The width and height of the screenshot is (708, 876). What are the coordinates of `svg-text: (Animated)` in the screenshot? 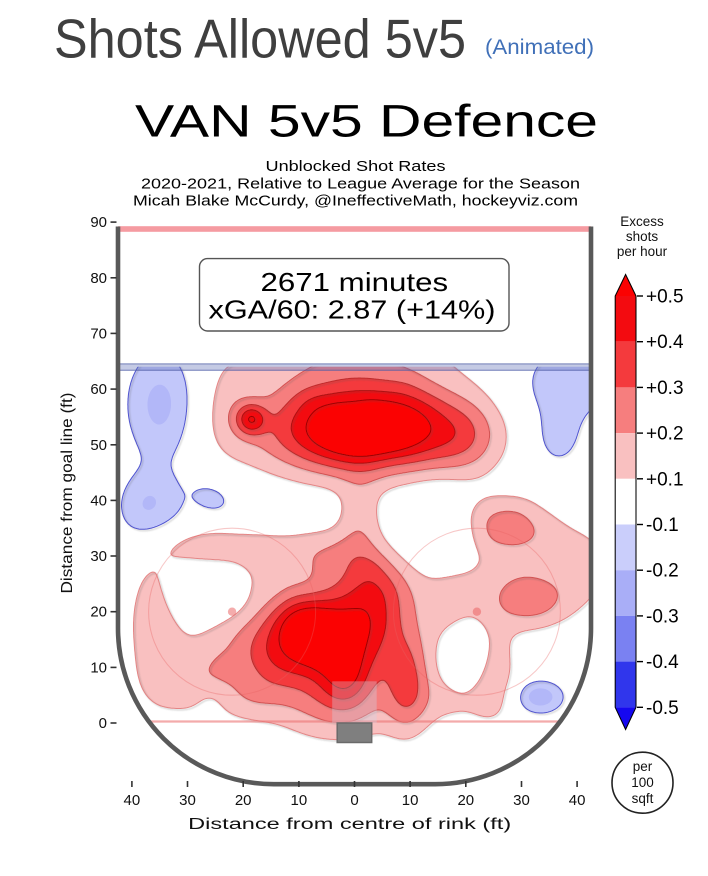 It's located at (539, 47).